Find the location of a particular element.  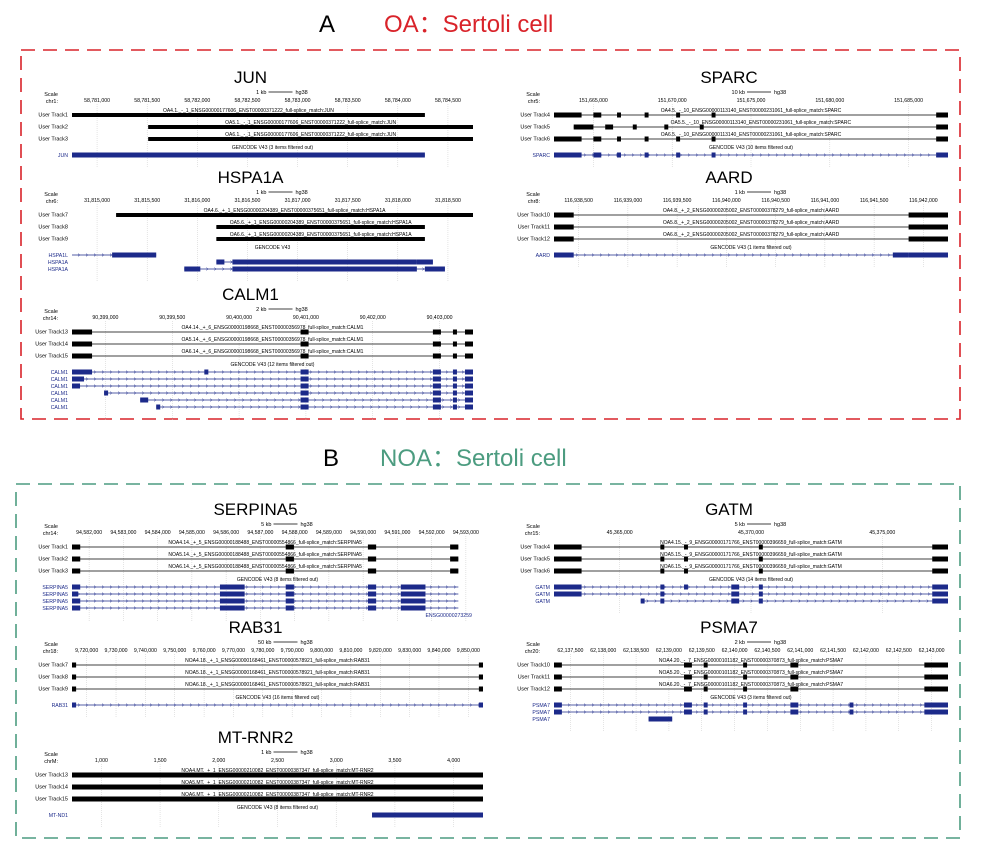

coordinate-tick-label: 9,830,000 is located at coordinates (409, 651).